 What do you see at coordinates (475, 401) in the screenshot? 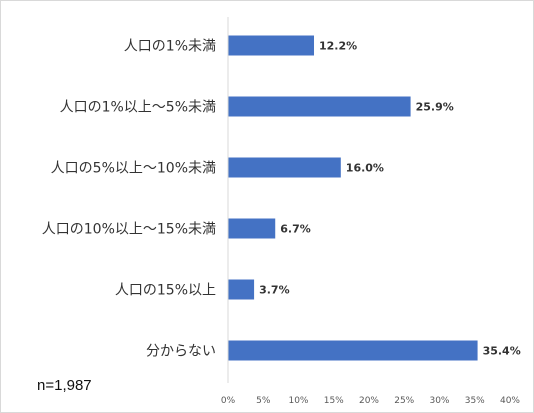
I see `x-tick-label: 35%` at bounding box center [475, 401].